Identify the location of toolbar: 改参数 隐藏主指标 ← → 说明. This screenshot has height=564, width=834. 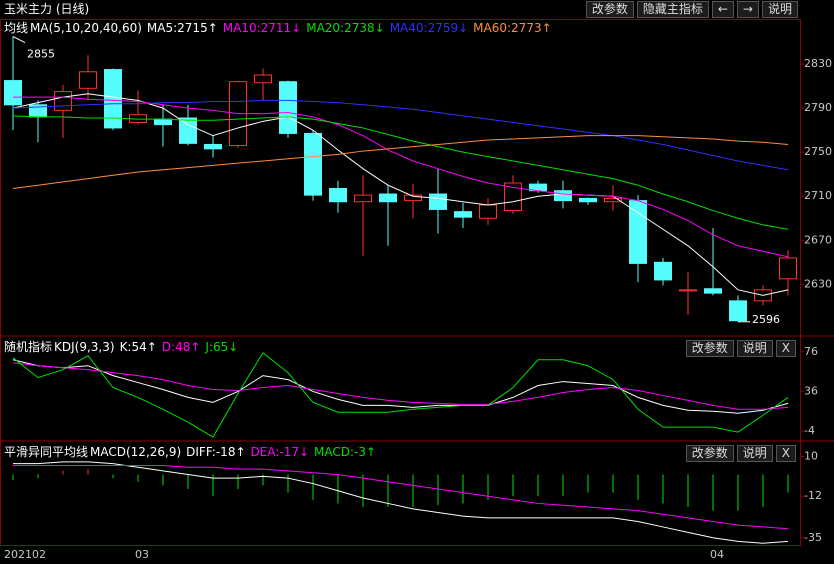
(691, 9).